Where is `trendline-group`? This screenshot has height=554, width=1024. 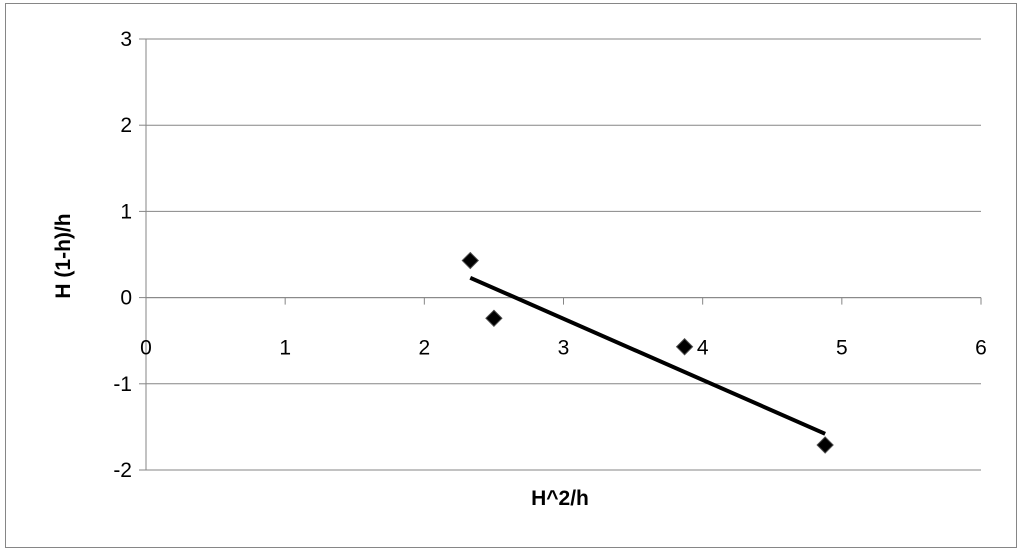
trendline-group is located at coordinates (647, 355).